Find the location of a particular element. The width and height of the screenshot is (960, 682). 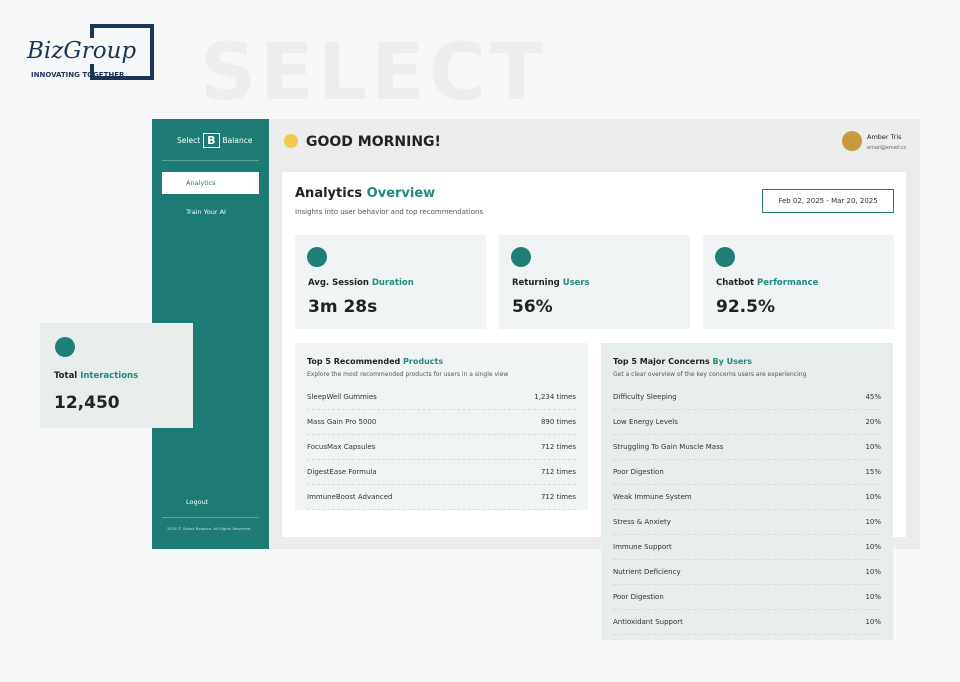

table-row: Weak Immune System 10% is located at coordinates (747, 497).